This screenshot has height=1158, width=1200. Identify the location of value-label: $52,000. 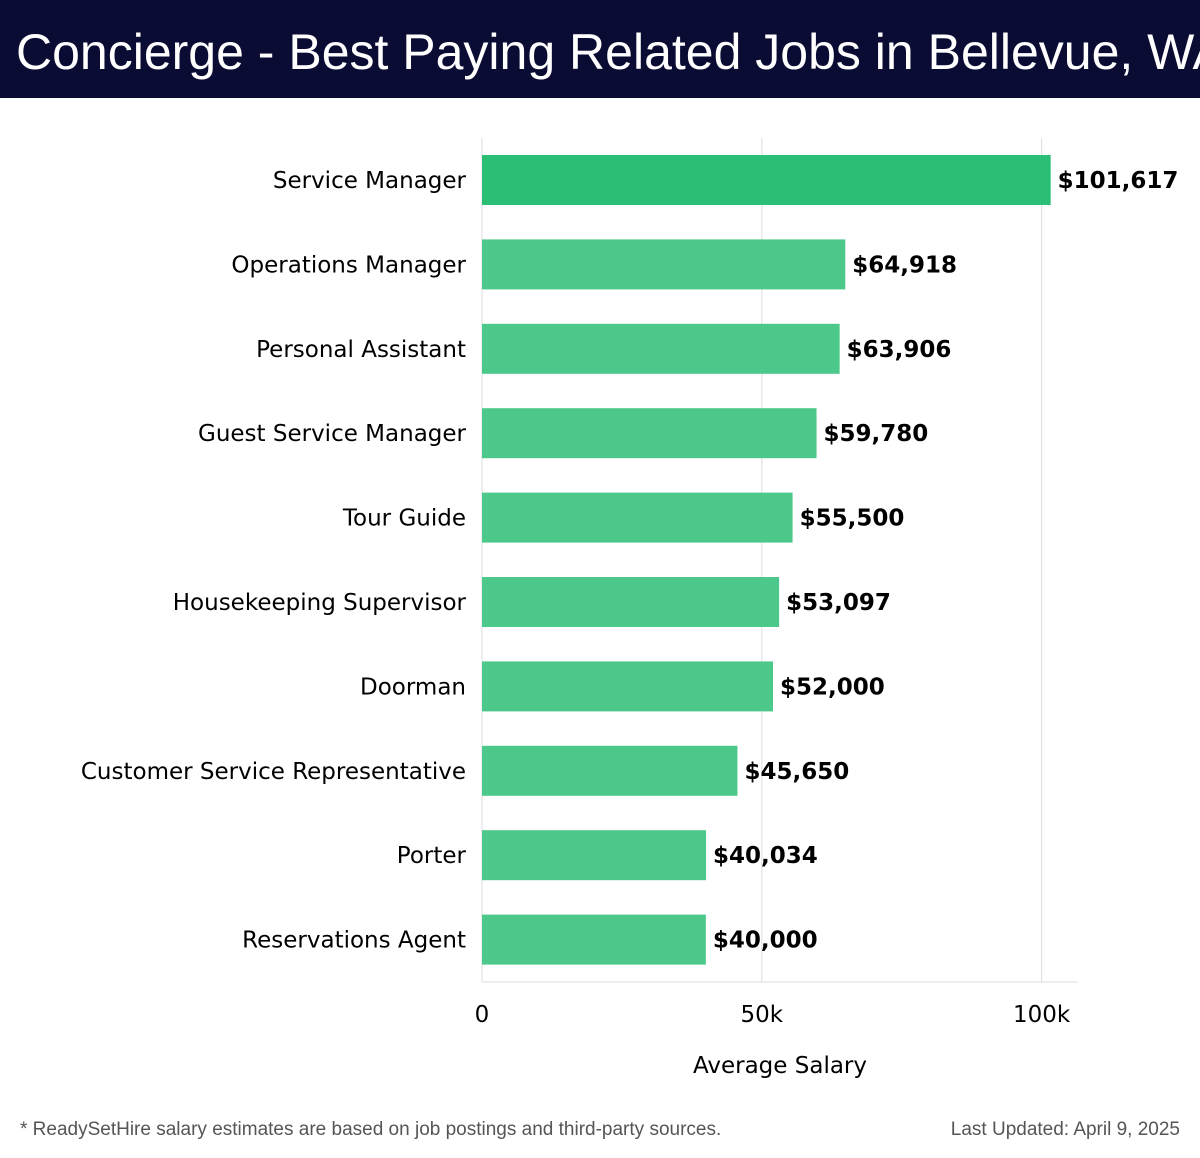
(832, 687).